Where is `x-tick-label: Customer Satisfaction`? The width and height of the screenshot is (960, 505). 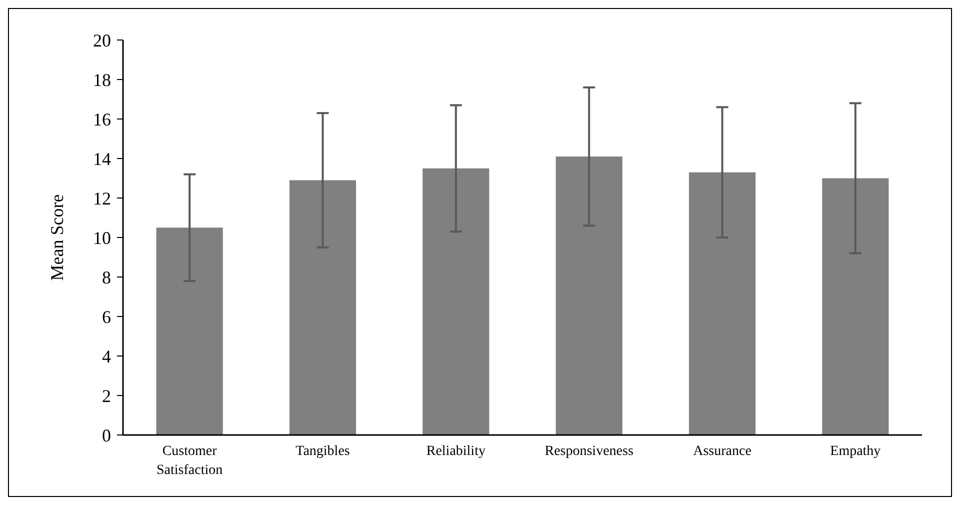 x-tick-label: Customer Satisfaction is located at coordinates (189, 461).